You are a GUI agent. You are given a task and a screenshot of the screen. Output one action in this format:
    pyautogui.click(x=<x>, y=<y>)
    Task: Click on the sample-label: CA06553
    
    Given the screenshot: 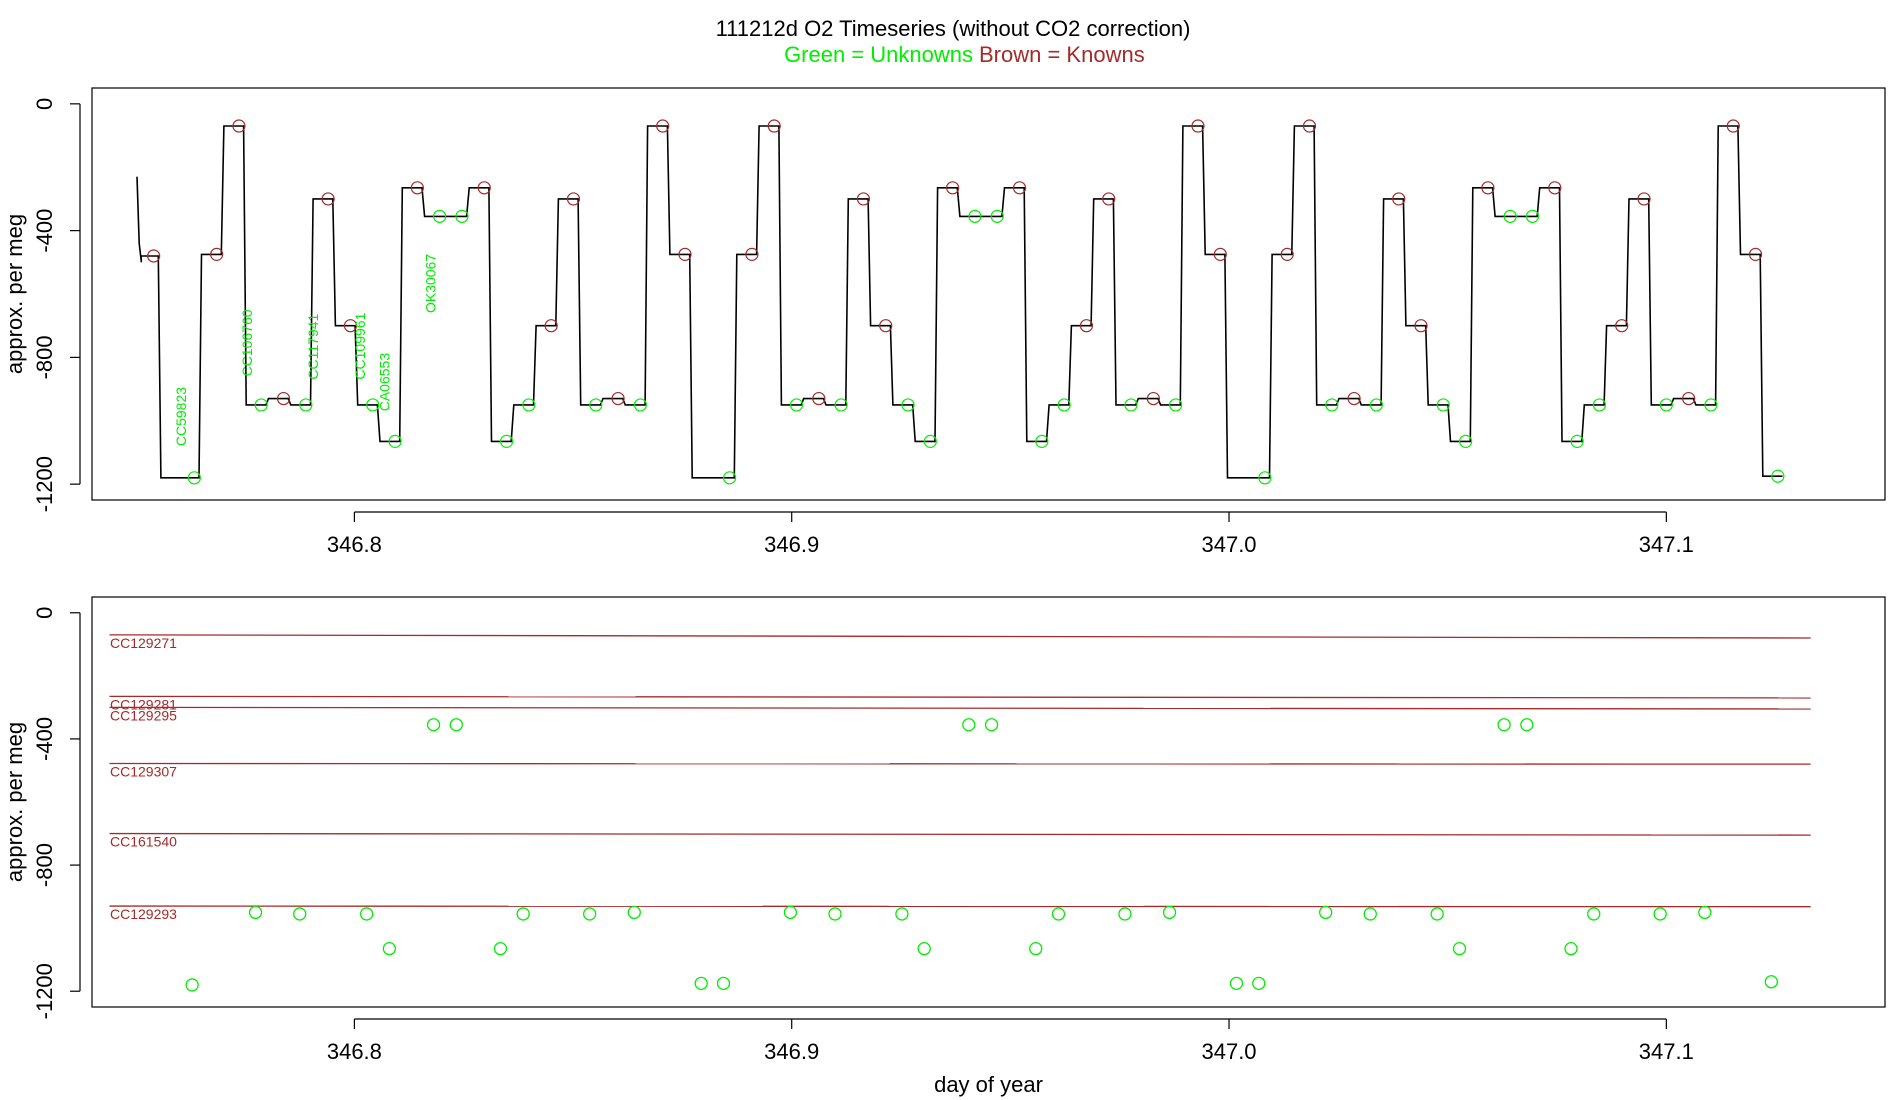 What is the action you would take?
    pyautogui.click(x=384, y=382)
    